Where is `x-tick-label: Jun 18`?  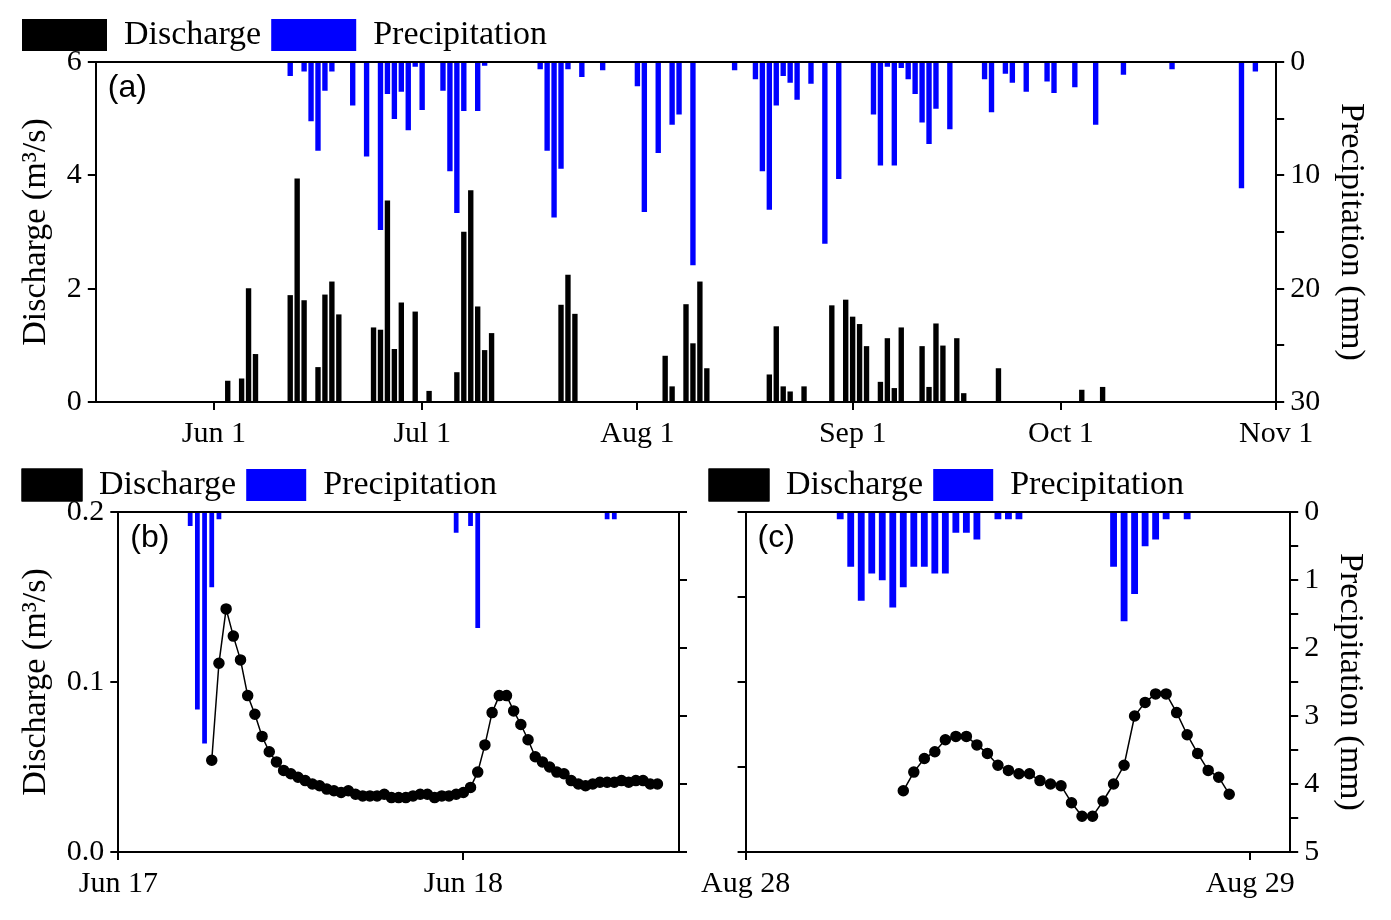 x-tick-label: Jun 18 is located at coordinates (463, 881).